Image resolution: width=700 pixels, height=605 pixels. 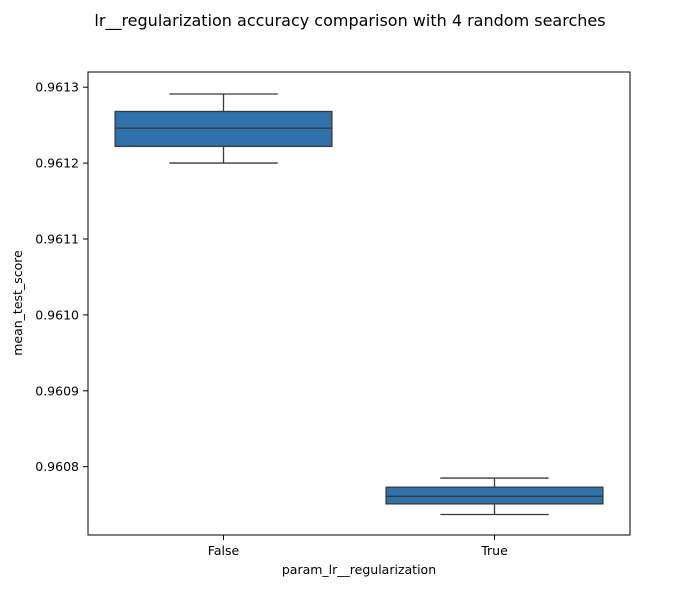 What do you see at coordinates (57, 314) in the screenshot?
I see `y-tick-label: 0.9610` at bounding box center [57, 314].